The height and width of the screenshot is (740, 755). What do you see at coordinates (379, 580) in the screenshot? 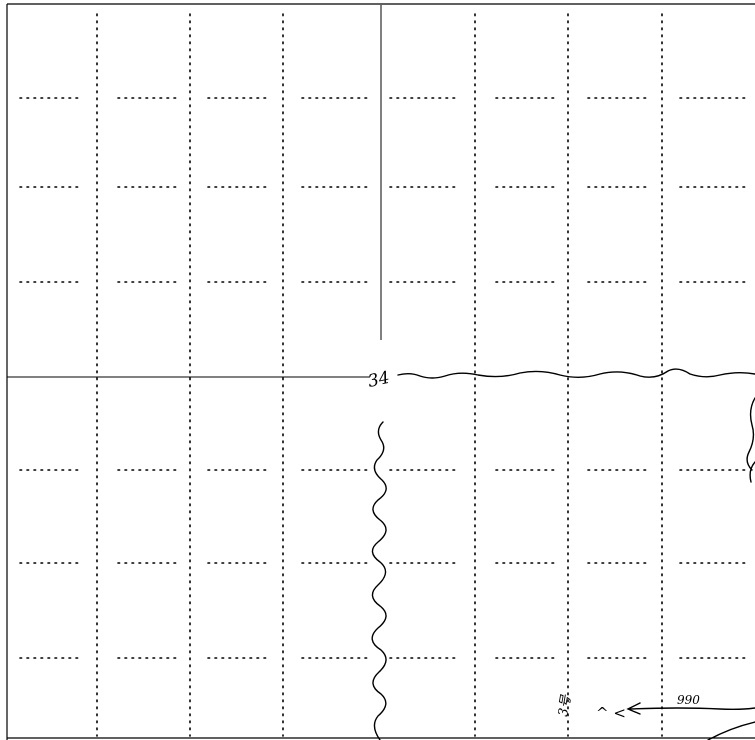
I see `boundary-left-line` at bounding box center [379, 580].